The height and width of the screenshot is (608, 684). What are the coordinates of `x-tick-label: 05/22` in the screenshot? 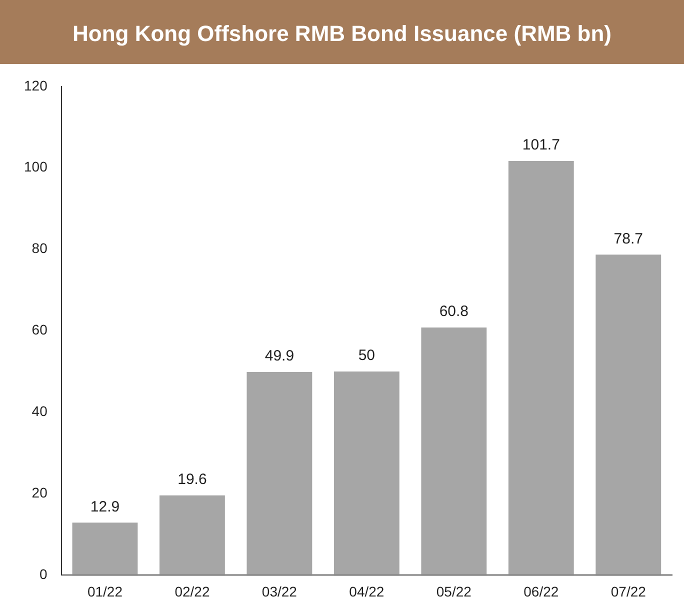 It's located at (454, 591).